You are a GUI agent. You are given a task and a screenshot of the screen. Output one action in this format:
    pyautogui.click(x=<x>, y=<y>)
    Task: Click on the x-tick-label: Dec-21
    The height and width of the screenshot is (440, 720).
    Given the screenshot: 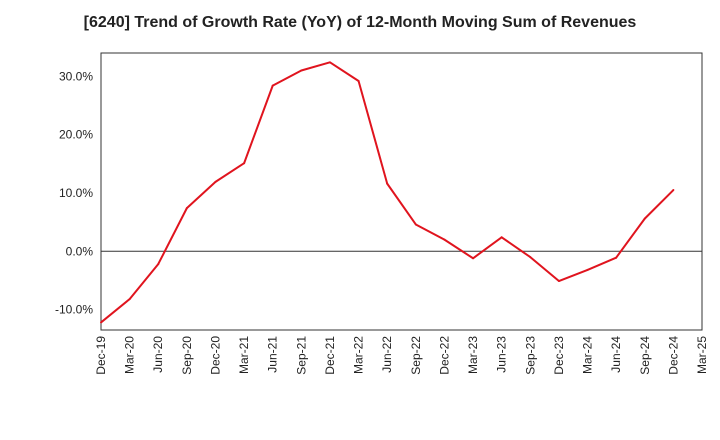 What is the action you would take?
    pyautogui.click(x=330, y=355)
    